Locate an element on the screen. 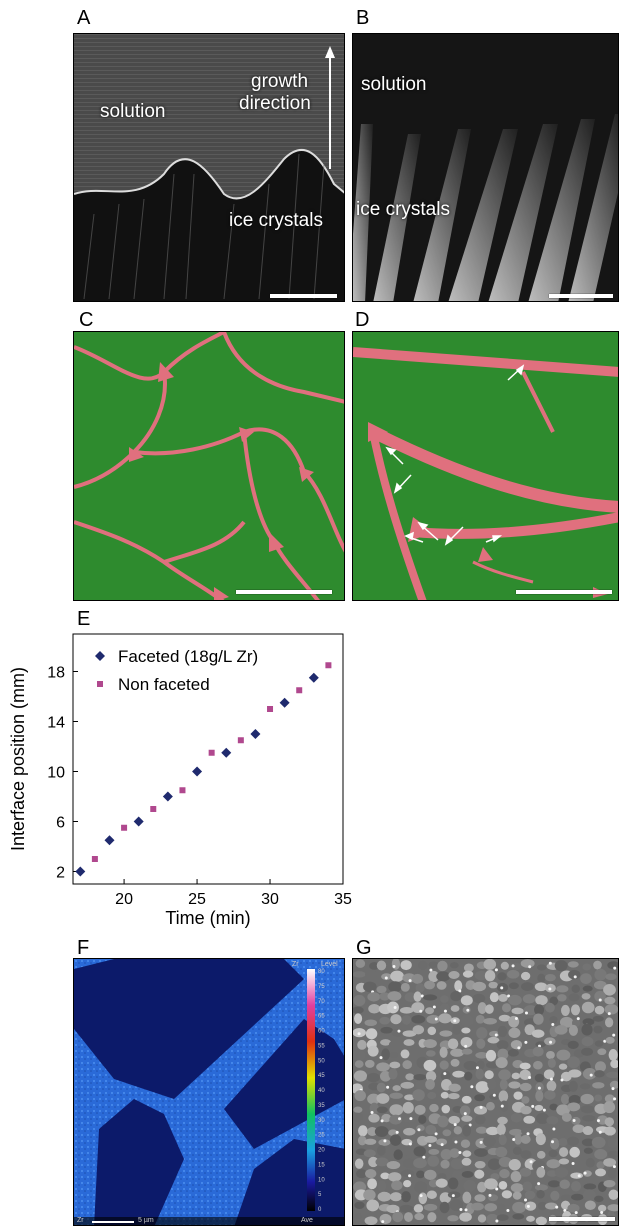 This screenshot has height=1228, width=619. panel-a-ice-label: ice crystals is located at coordinates (276, 220).